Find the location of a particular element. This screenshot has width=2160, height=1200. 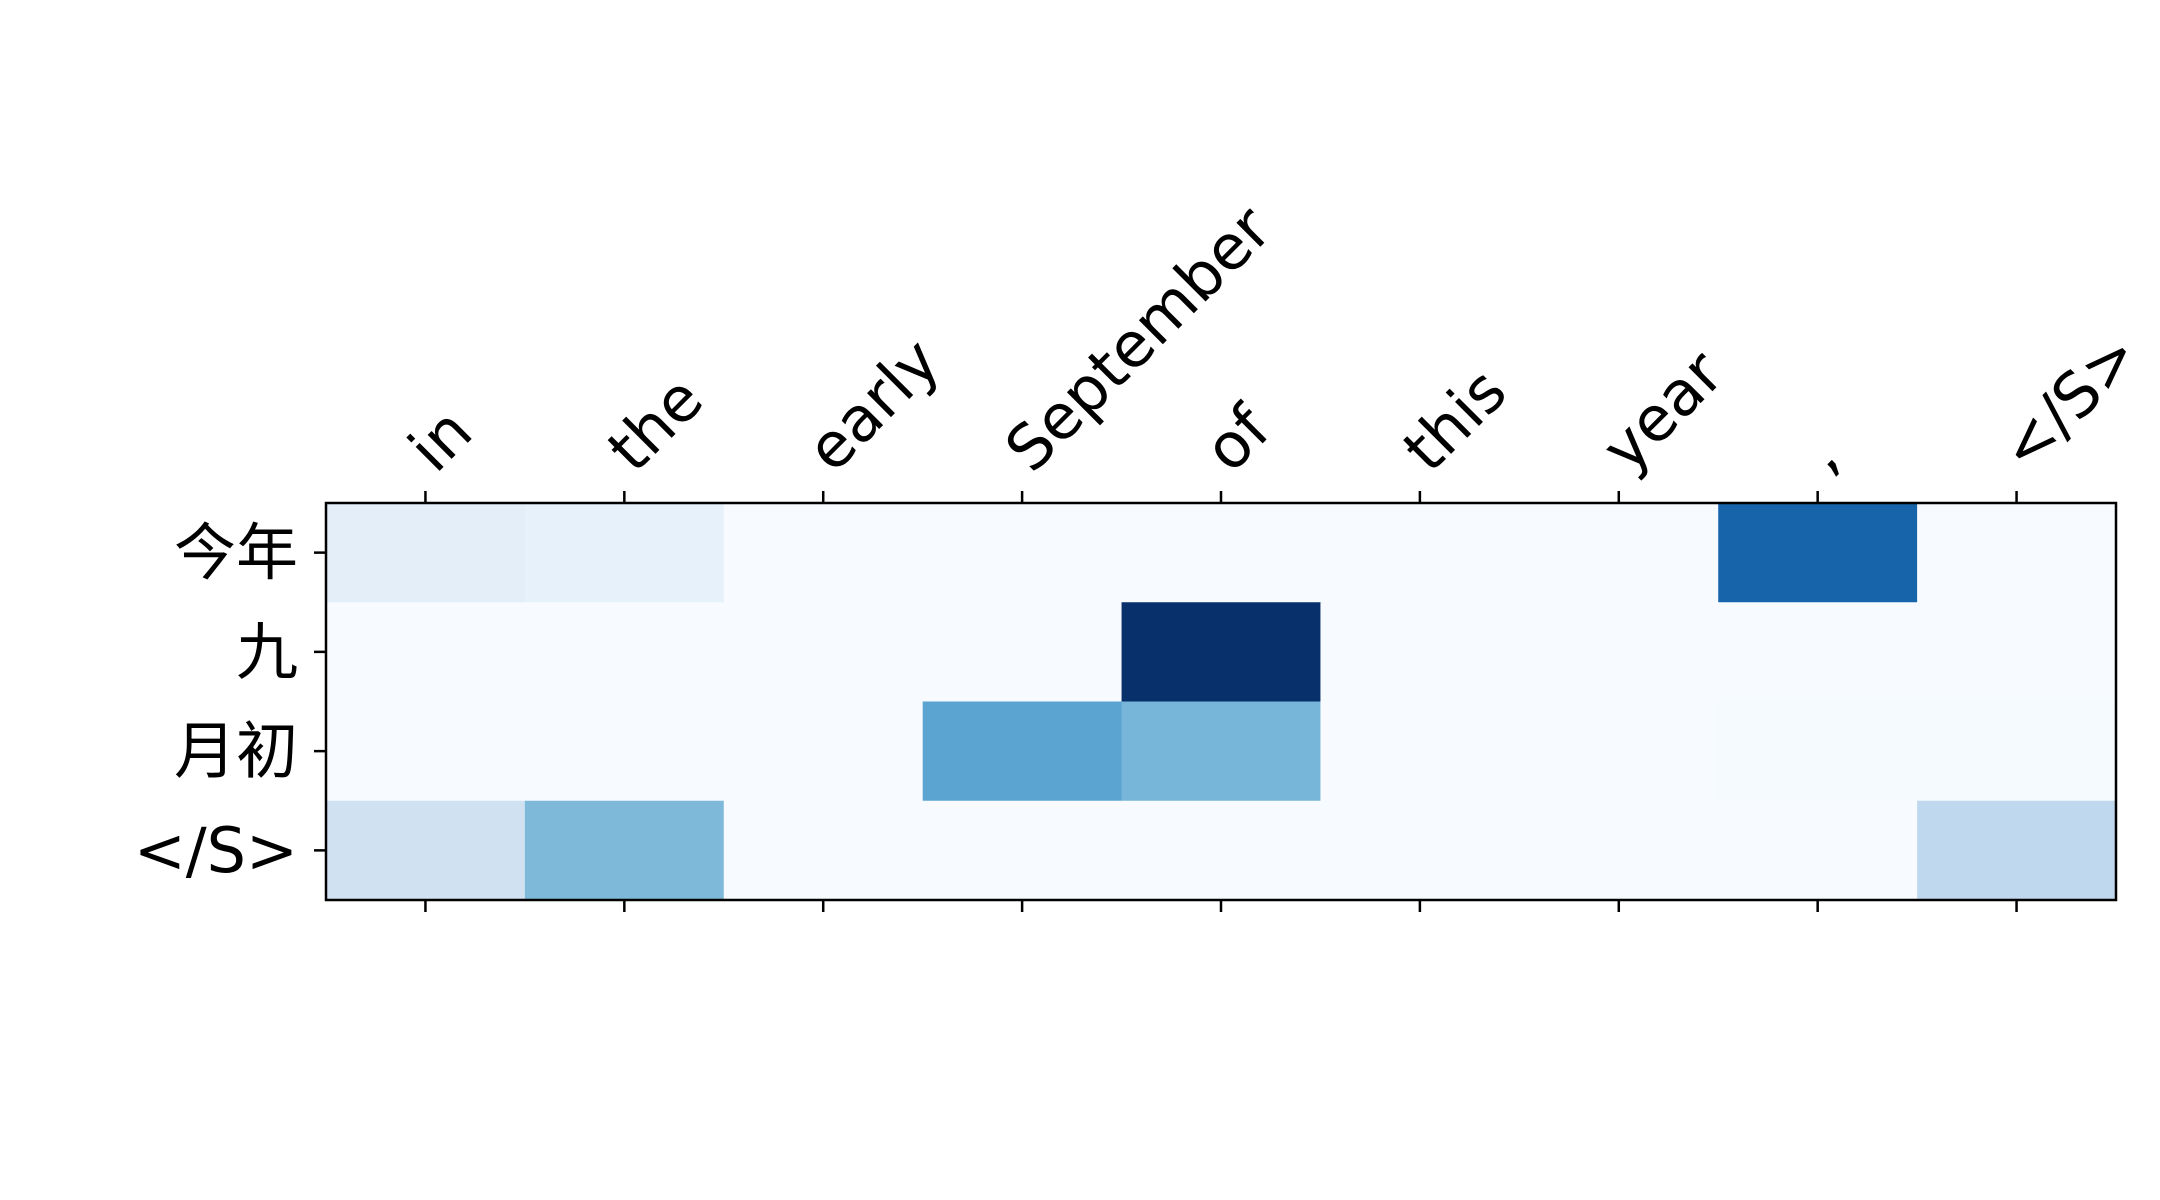

y-tick-label-3: </S> is located at coordinates (216, 850).